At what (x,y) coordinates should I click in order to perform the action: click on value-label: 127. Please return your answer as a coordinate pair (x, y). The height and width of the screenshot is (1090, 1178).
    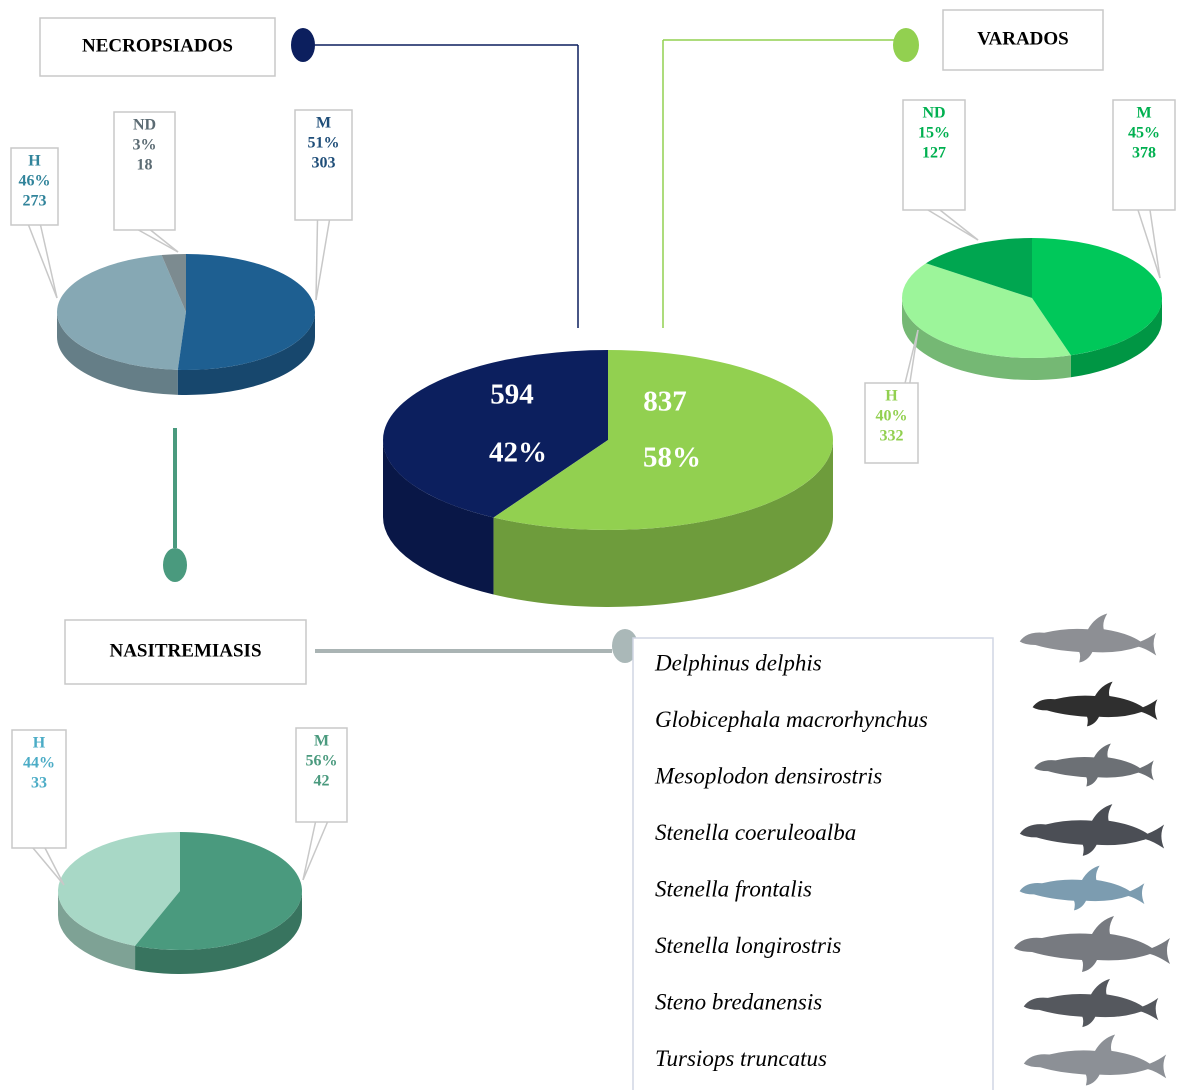
    Looking at the image, I should click on (934, 153).